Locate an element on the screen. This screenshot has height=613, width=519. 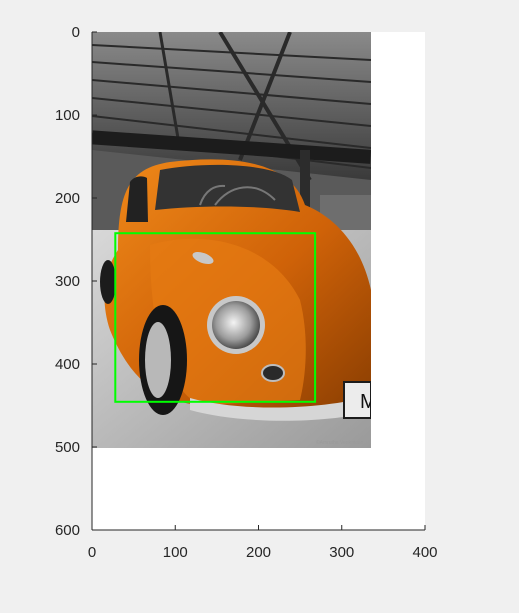
y-tick-label: 200 is located at coordinates (67, 198).